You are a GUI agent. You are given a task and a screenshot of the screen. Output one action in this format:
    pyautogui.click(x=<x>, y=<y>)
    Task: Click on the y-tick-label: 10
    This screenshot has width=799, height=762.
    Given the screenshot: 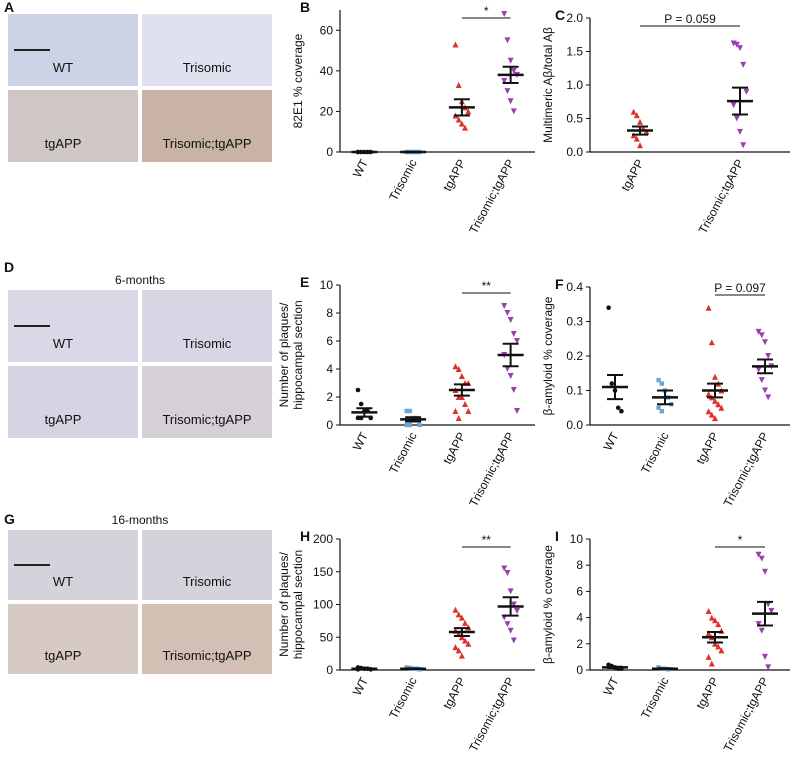 What is the action you would take?
    pyautogui.click(x=327, y=285)
    